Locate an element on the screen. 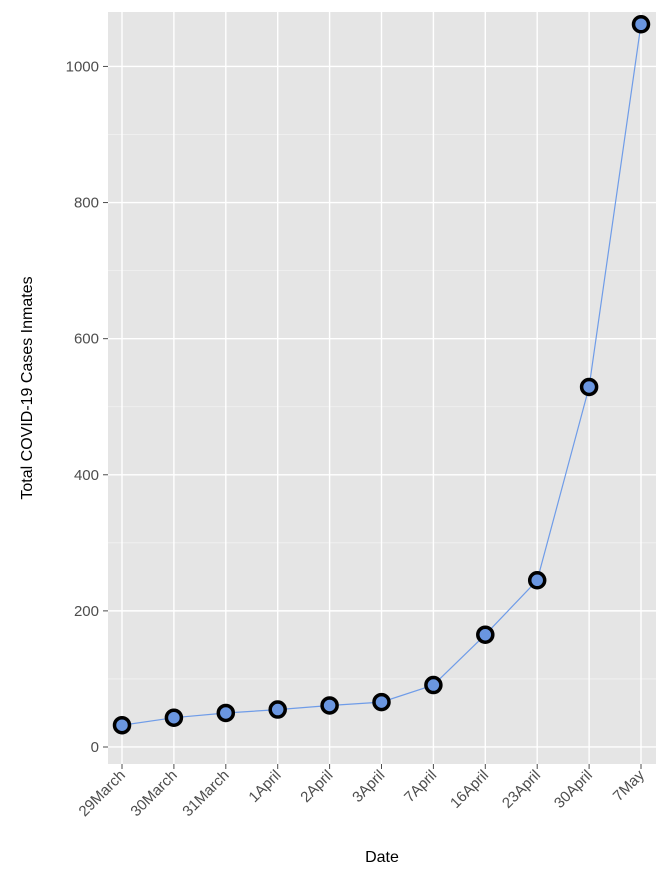 Image resolution: width=665 pixels, height=872 pixels. y-tick-label: 600 is located at coordinates (86, 339).